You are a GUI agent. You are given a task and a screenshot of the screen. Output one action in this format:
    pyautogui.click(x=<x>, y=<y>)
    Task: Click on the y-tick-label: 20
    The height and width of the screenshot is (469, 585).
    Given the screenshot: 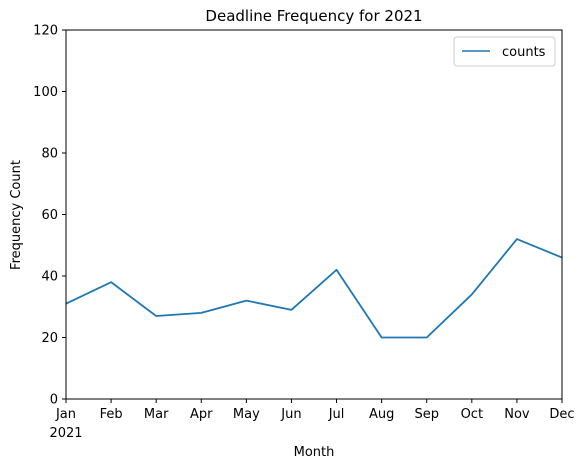 What is the action you would take?
    pyautogui.click(x=49, y=338)
    